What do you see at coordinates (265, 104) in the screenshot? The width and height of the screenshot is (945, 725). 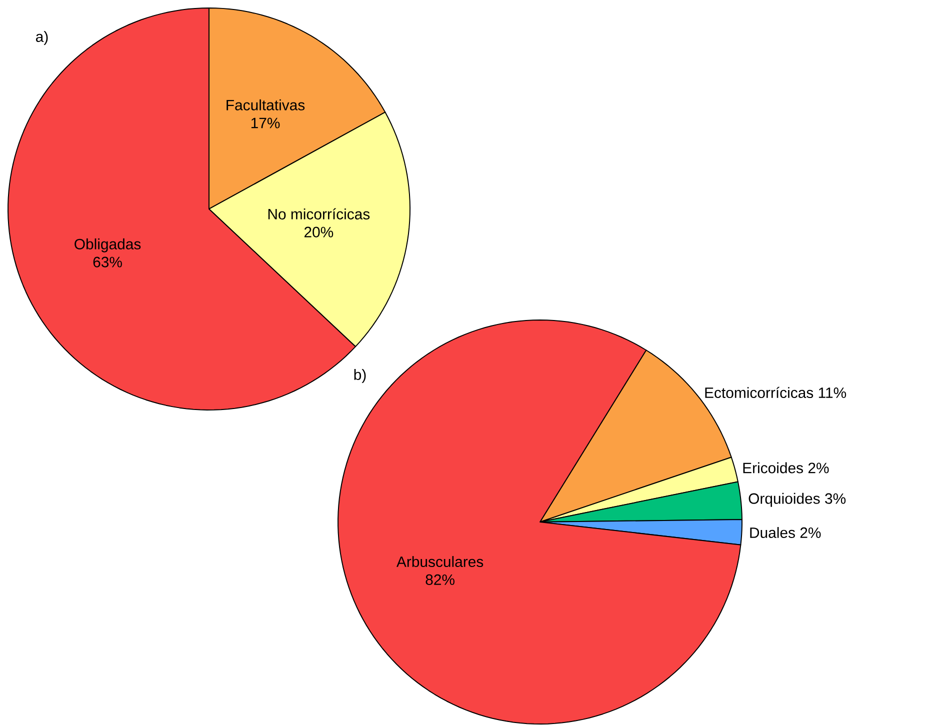 I see `slice-label: Facultativas` at bounding box center [265, 104].